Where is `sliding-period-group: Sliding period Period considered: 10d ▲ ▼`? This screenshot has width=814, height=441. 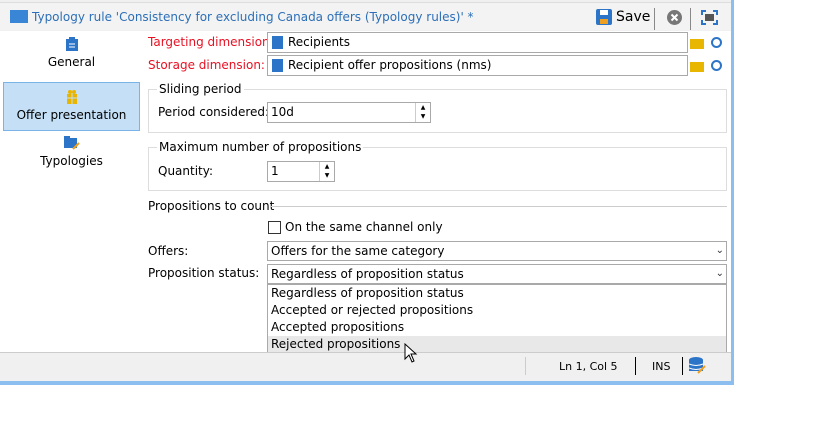
sliding-period-group: Sliding period Period considered: 10d ▲ ▼ is located at coordinates (437, 107).